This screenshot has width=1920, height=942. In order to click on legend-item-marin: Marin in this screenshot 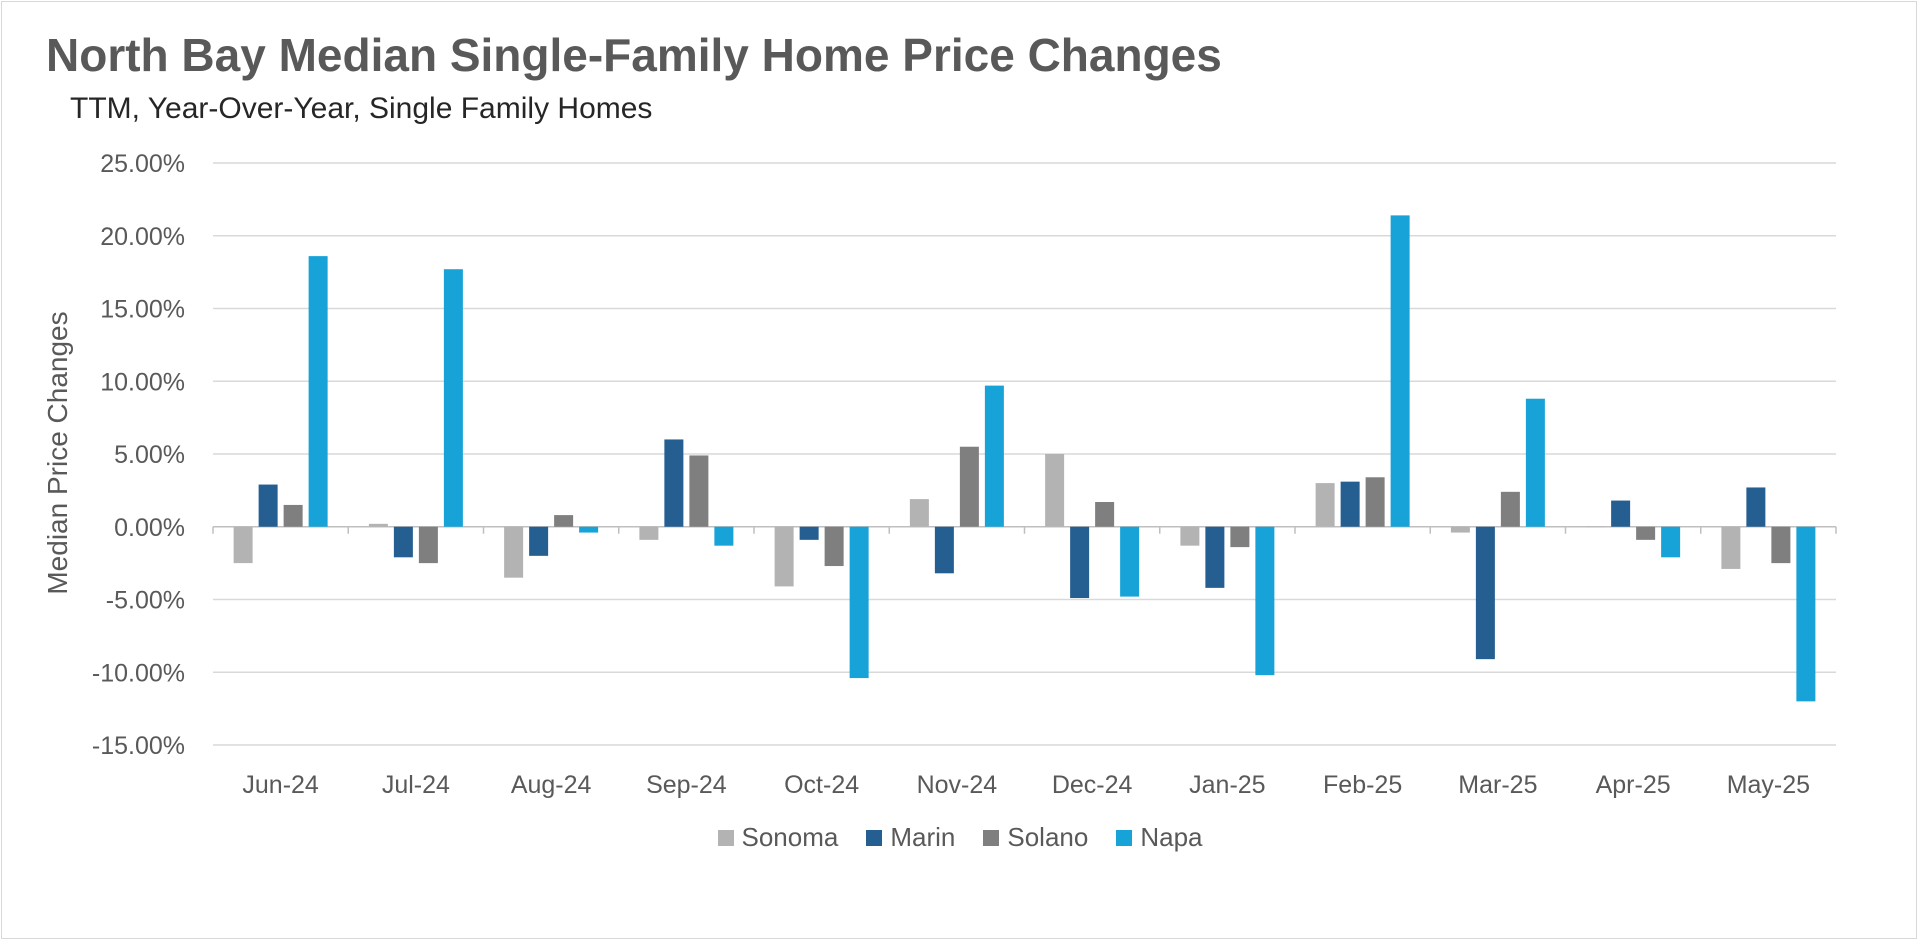, I will do `click(910, 837)`.